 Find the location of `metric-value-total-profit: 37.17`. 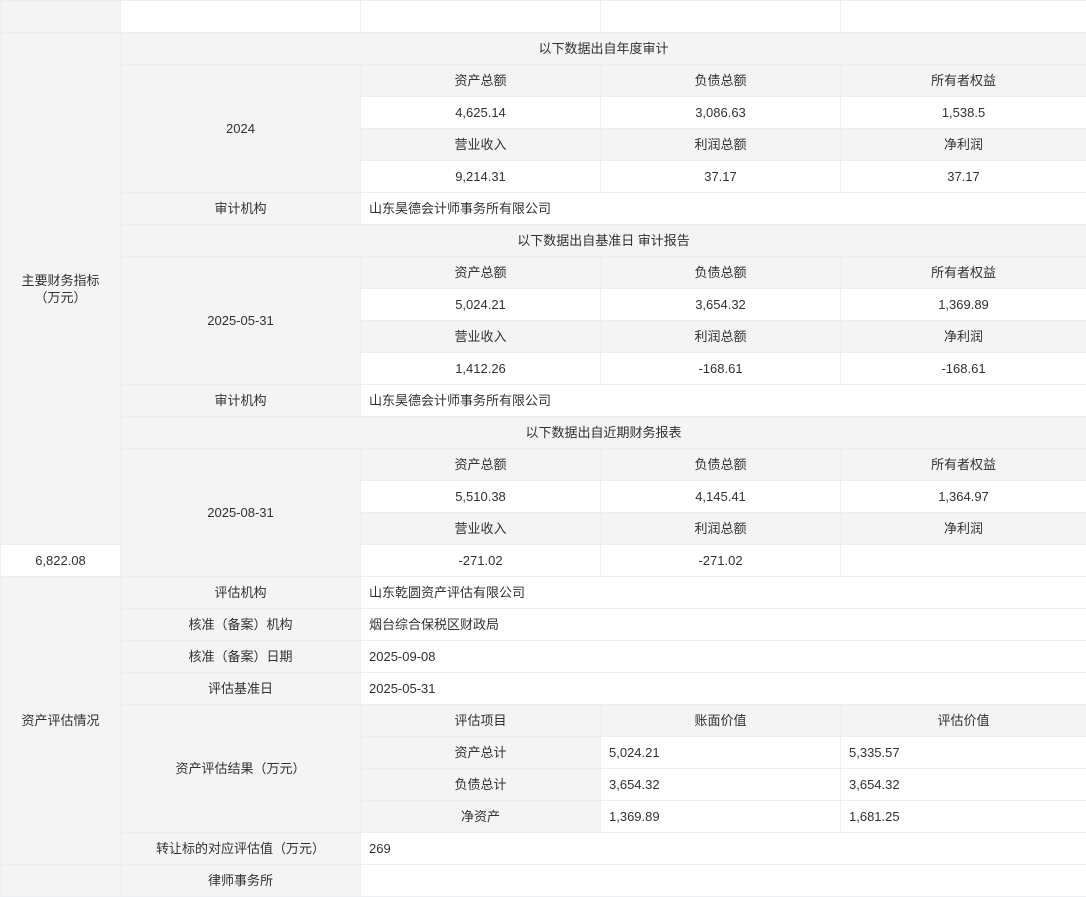

metric-value-total-profit: 37.17 is located at coordinates (721, 177).